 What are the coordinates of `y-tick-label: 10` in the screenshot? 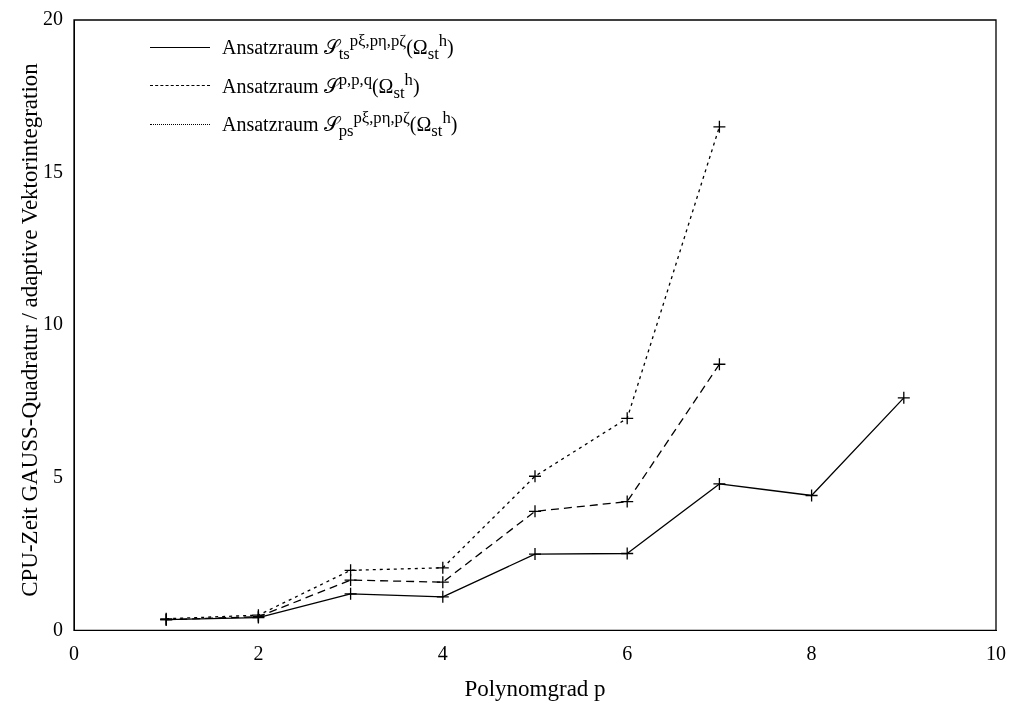 It's located at (53, 323).